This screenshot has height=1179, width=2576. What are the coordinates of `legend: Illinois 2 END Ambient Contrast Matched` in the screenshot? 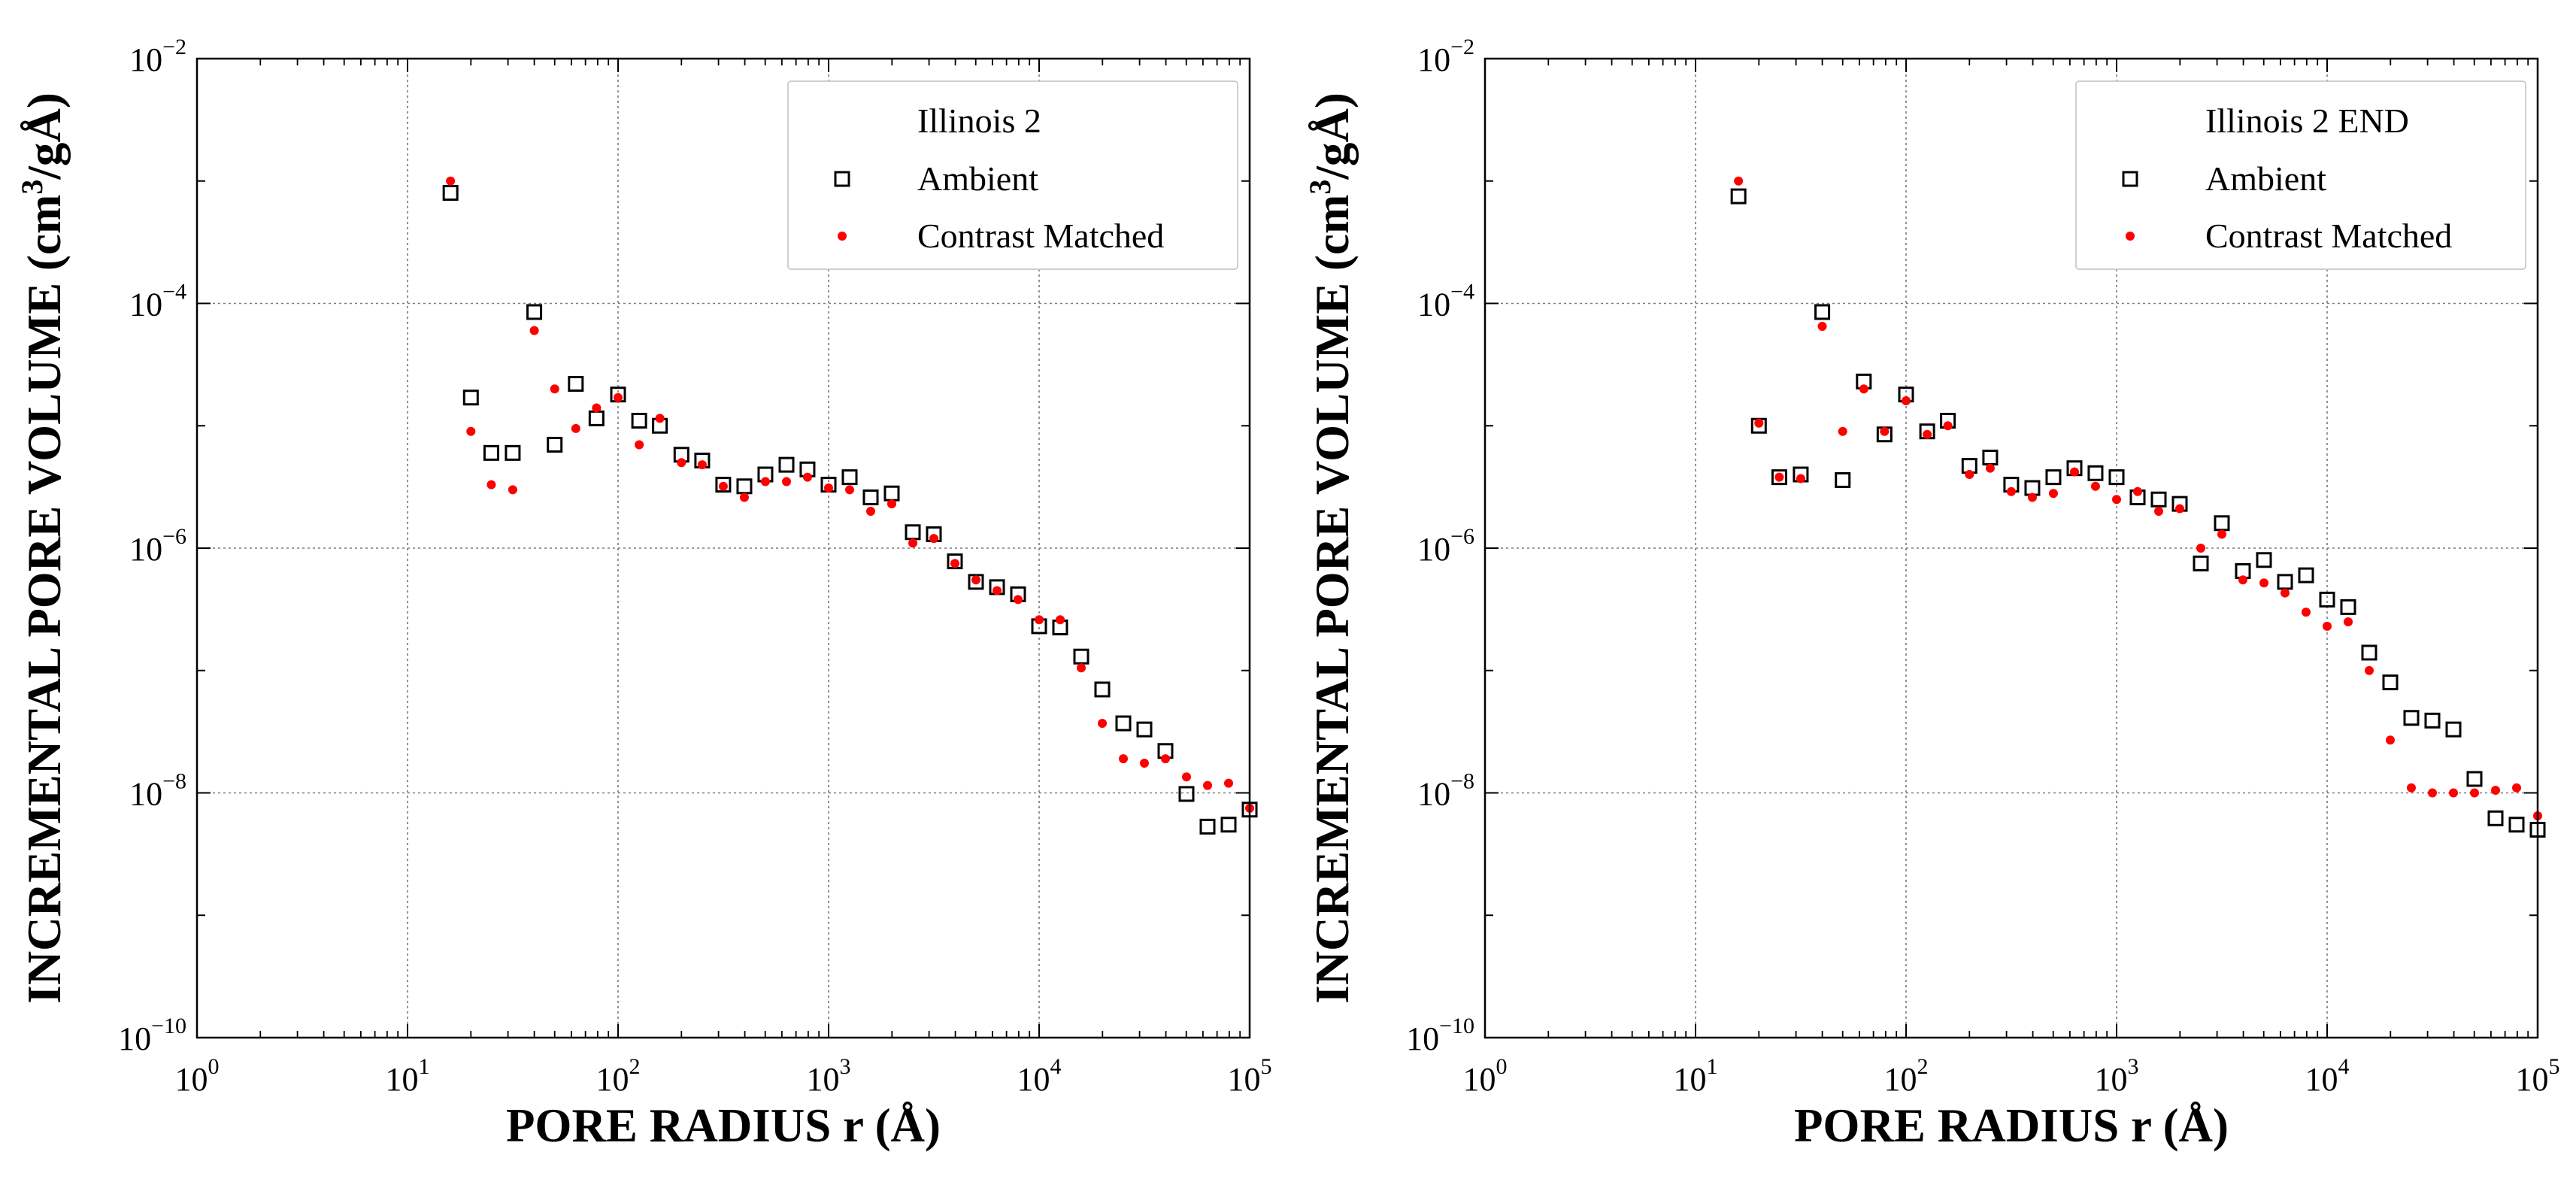 It's located at (2300, 175).